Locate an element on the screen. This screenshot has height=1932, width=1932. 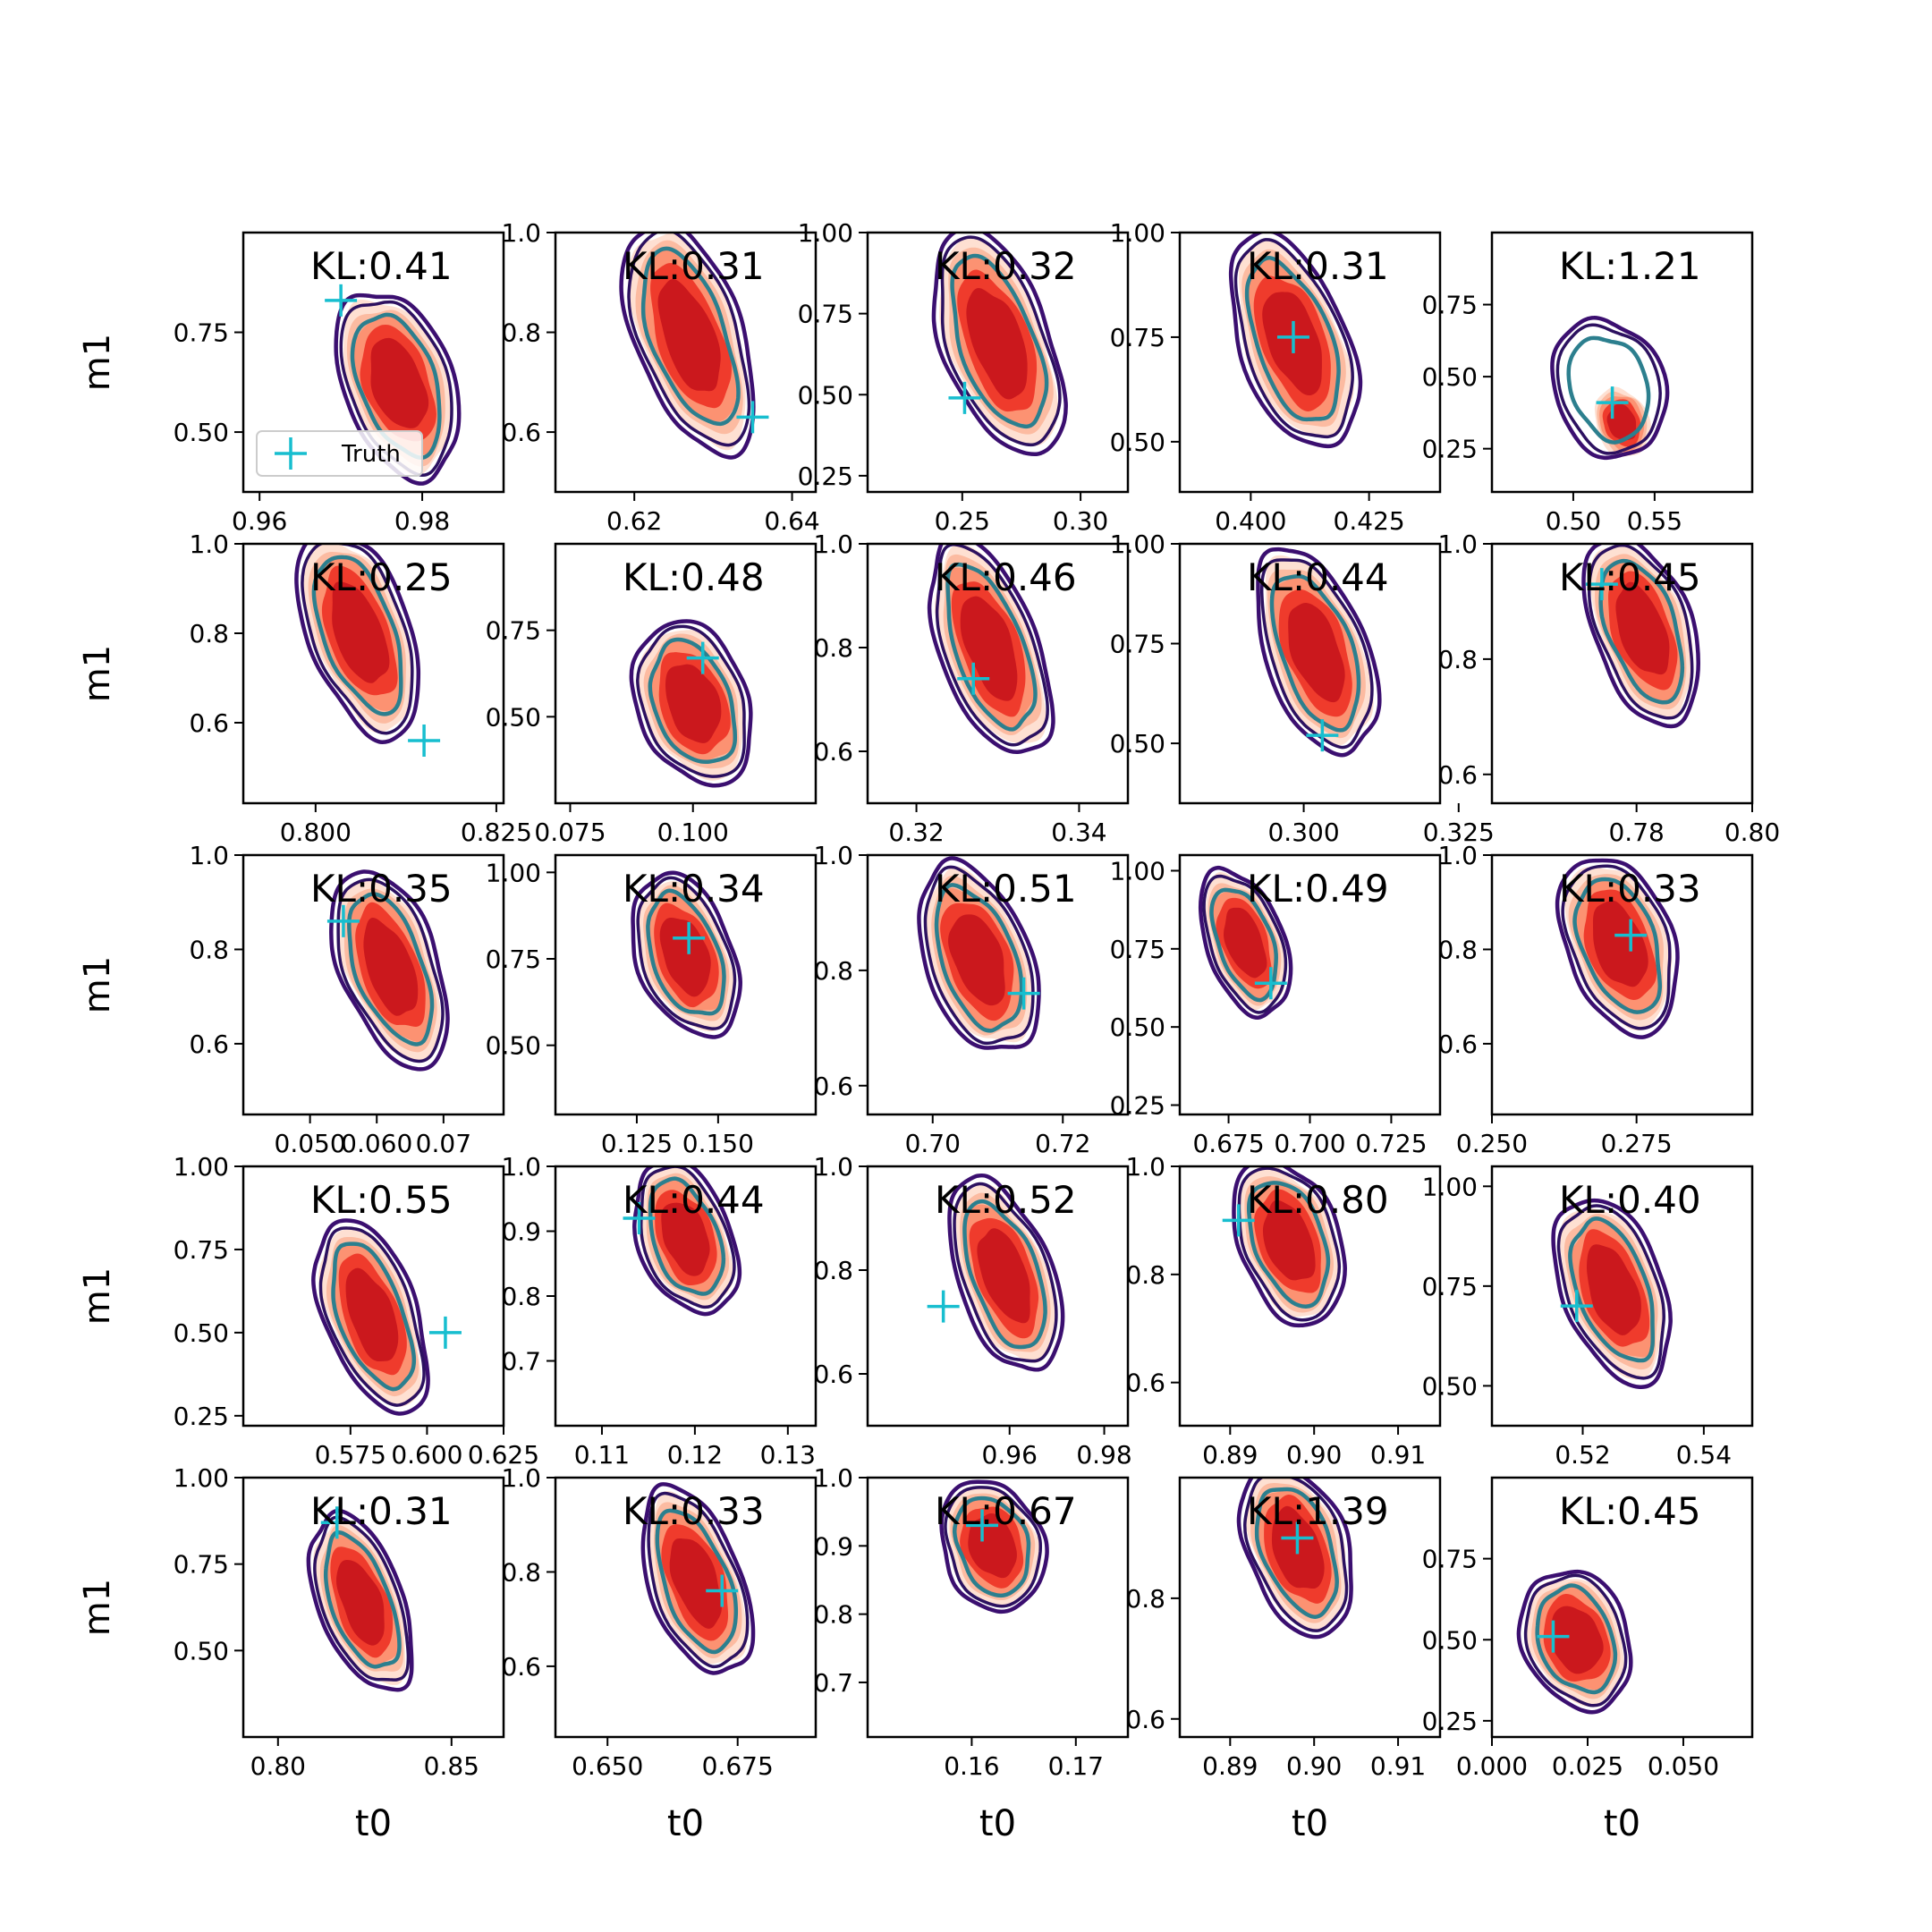
subplot-23: KL:0.67 0.16 0.17 1.0 0.9 0.8 0.7 t0 is located at coordinates (971, 1653).